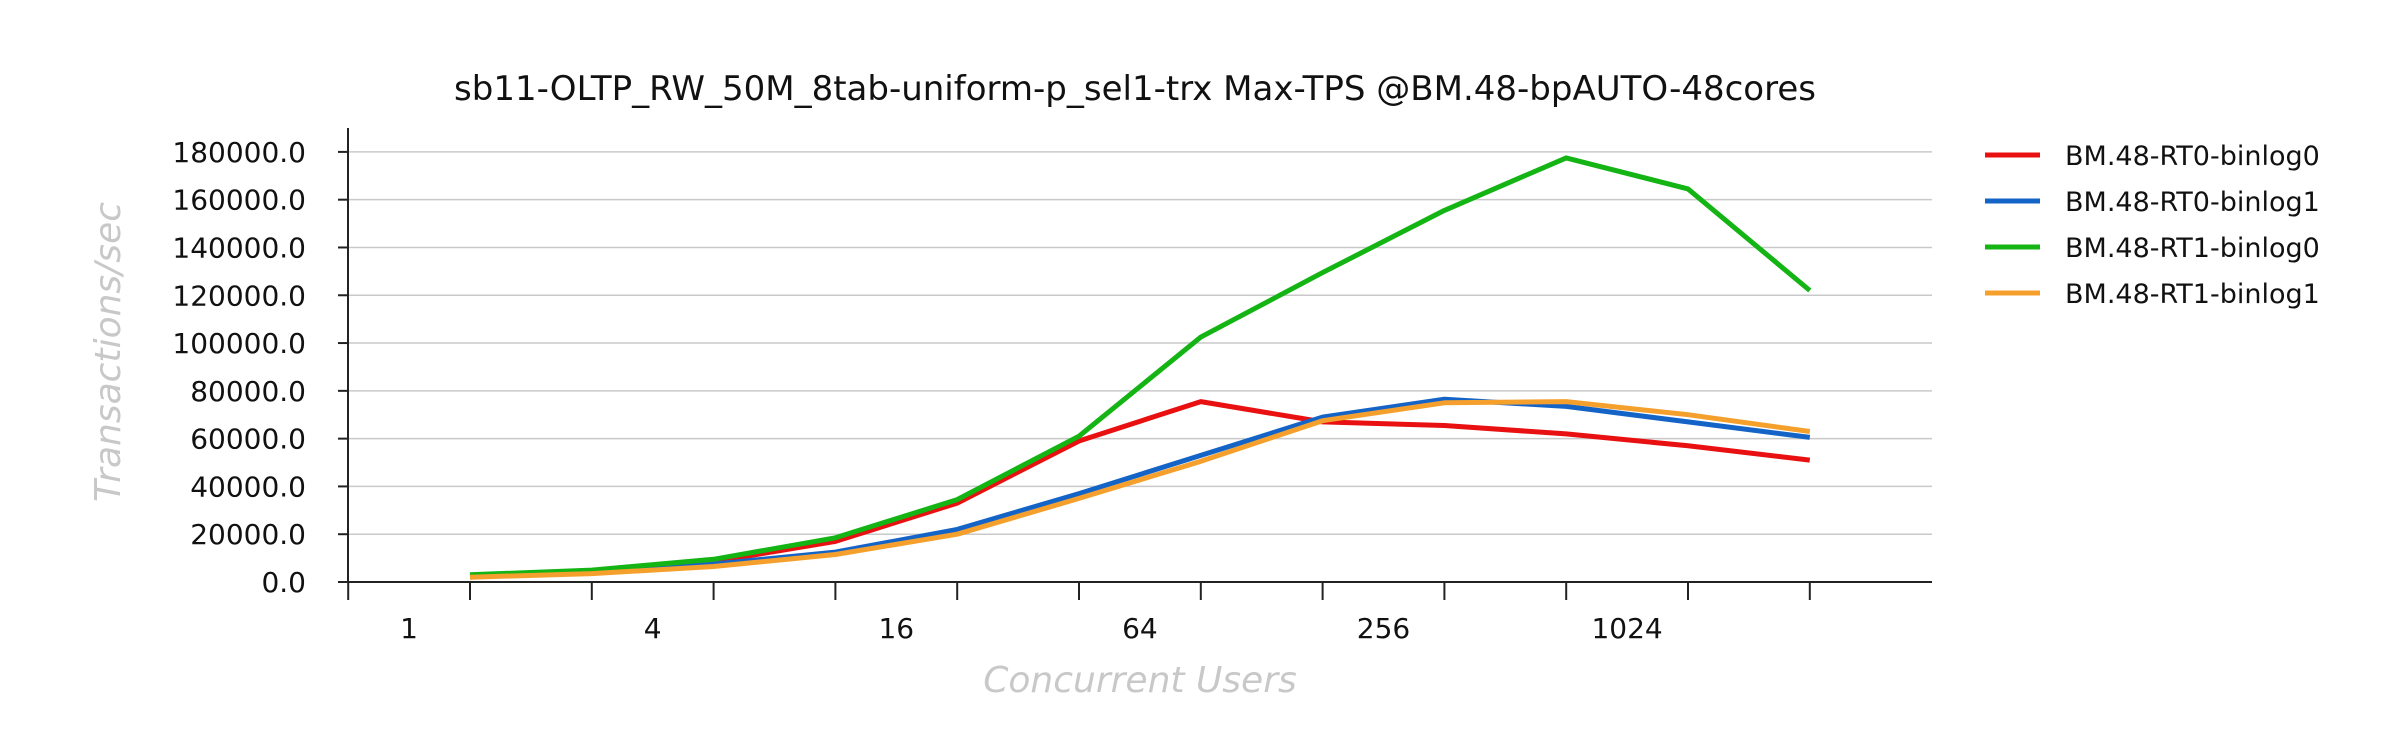 The width and height of the screenshot is (2400, 748). I want to click on legend-label: BM.48-RT0-binlog1, so click(2192, 202).